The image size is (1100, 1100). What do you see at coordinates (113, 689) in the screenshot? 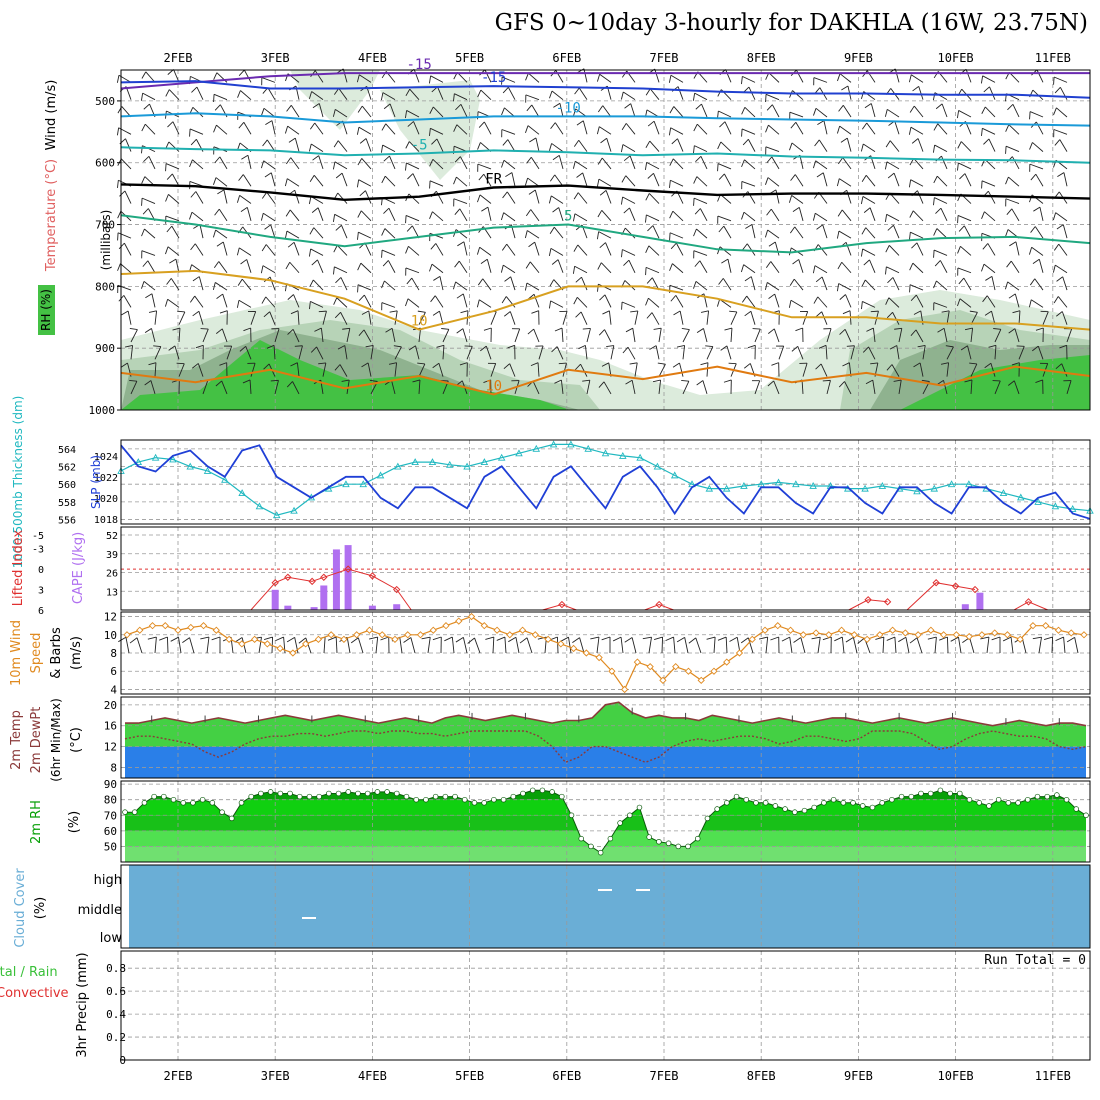
I see `wind-tick: 4` at bounding box center [113, 689].